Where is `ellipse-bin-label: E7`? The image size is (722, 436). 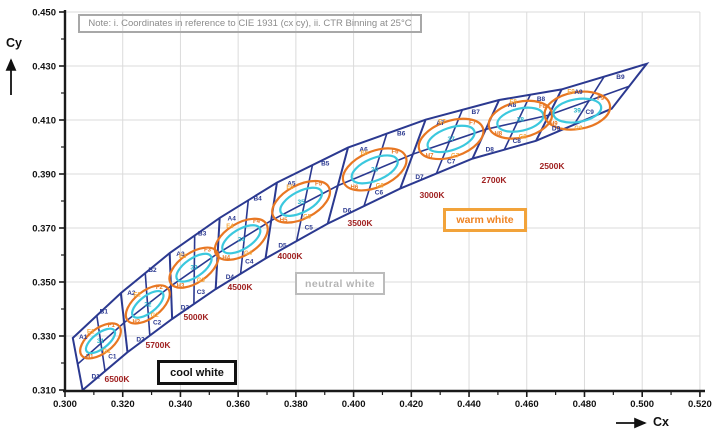
ellipse-bin-label: E7 is located at coordinates (442, 123).